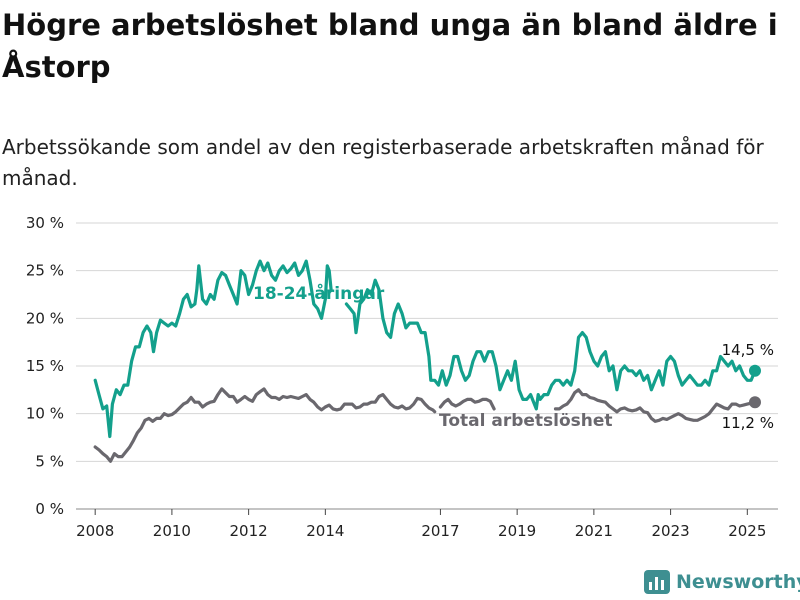 Image resolution: width=800 pixels, height=600 pixels. What do you see at coordinates (172, 531) in the screenshot?
I see `x-tick-label: 2010` at bounding box center [172, 531].